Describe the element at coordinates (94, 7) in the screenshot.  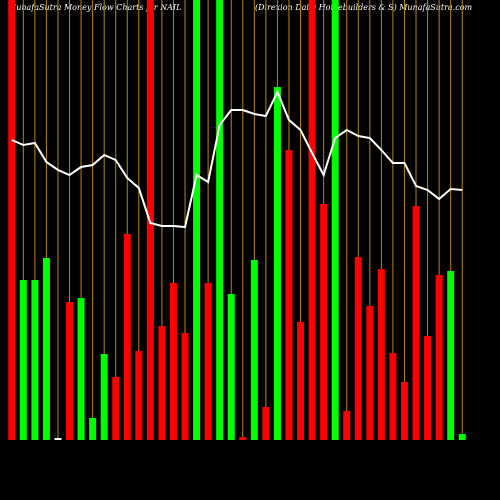
I see `chart-title: MunafaSutra Money Flow Charts for NAIL` at that location.